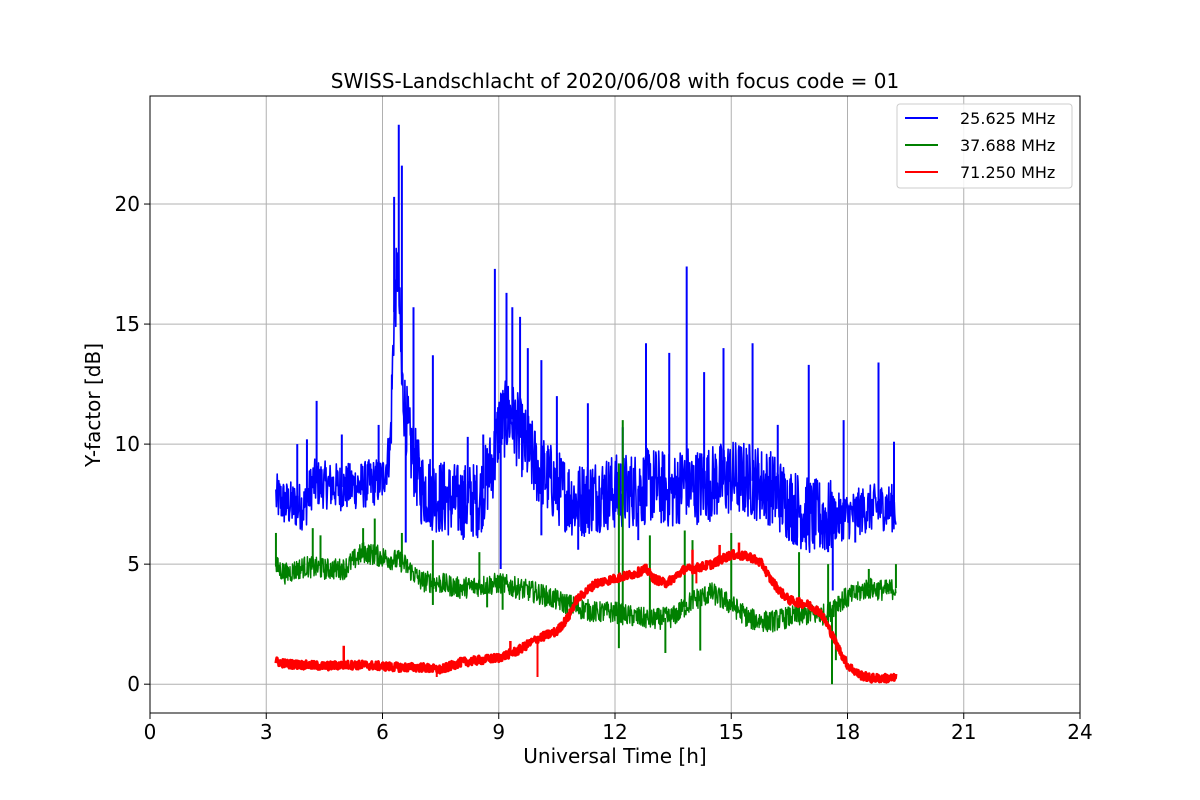 The width and height of the screenshot is (1200, 800). Describe the element at coordinates (382, 732) in the screenshot. I see `x-tick-label: 6` at that location.